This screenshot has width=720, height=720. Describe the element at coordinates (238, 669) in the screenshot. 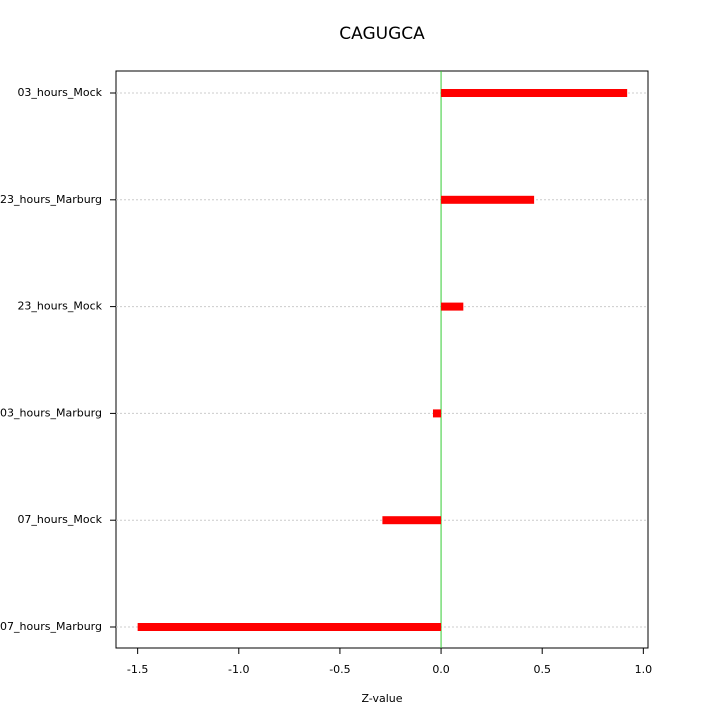

I see `x-tick-label: -1.0` at that location.